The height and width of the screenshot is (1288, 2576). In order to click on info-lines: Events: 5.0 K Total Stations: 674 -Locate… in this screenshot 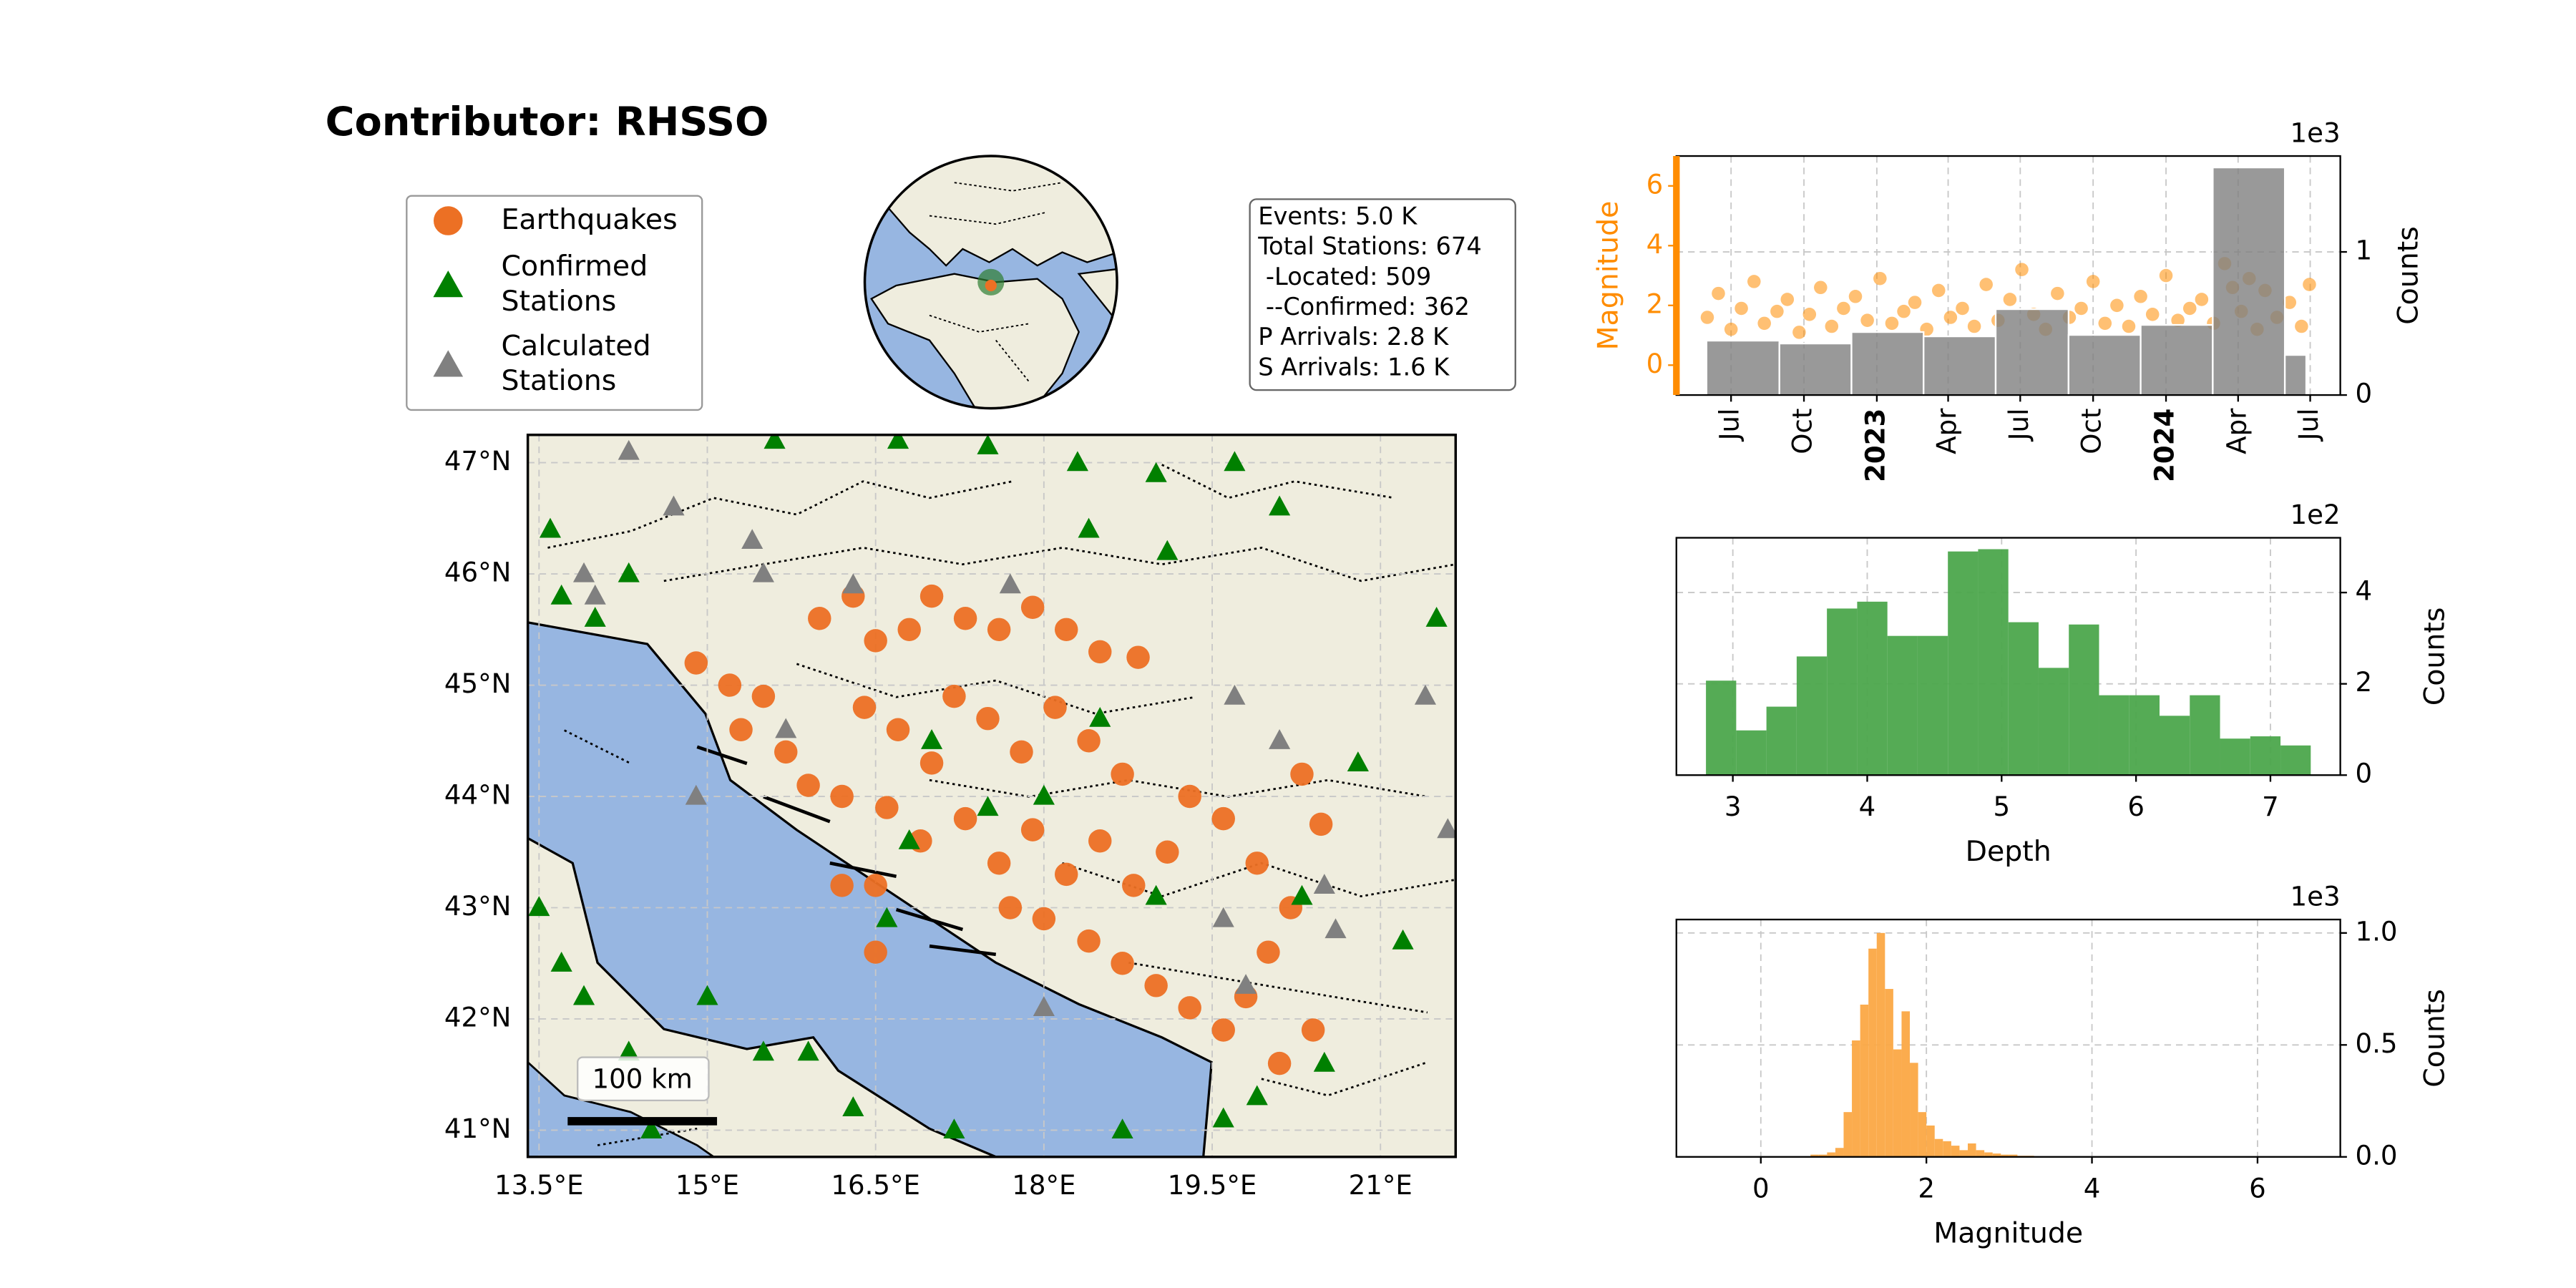, I will do `click(1369, 291)`.